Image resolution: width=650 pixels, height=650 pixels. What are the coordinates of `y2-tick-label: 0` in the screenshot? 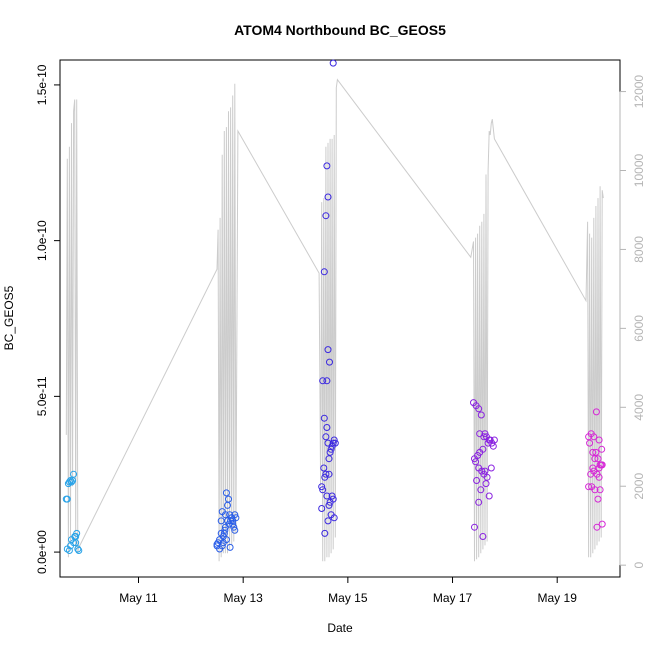 It's located at (639, 565).